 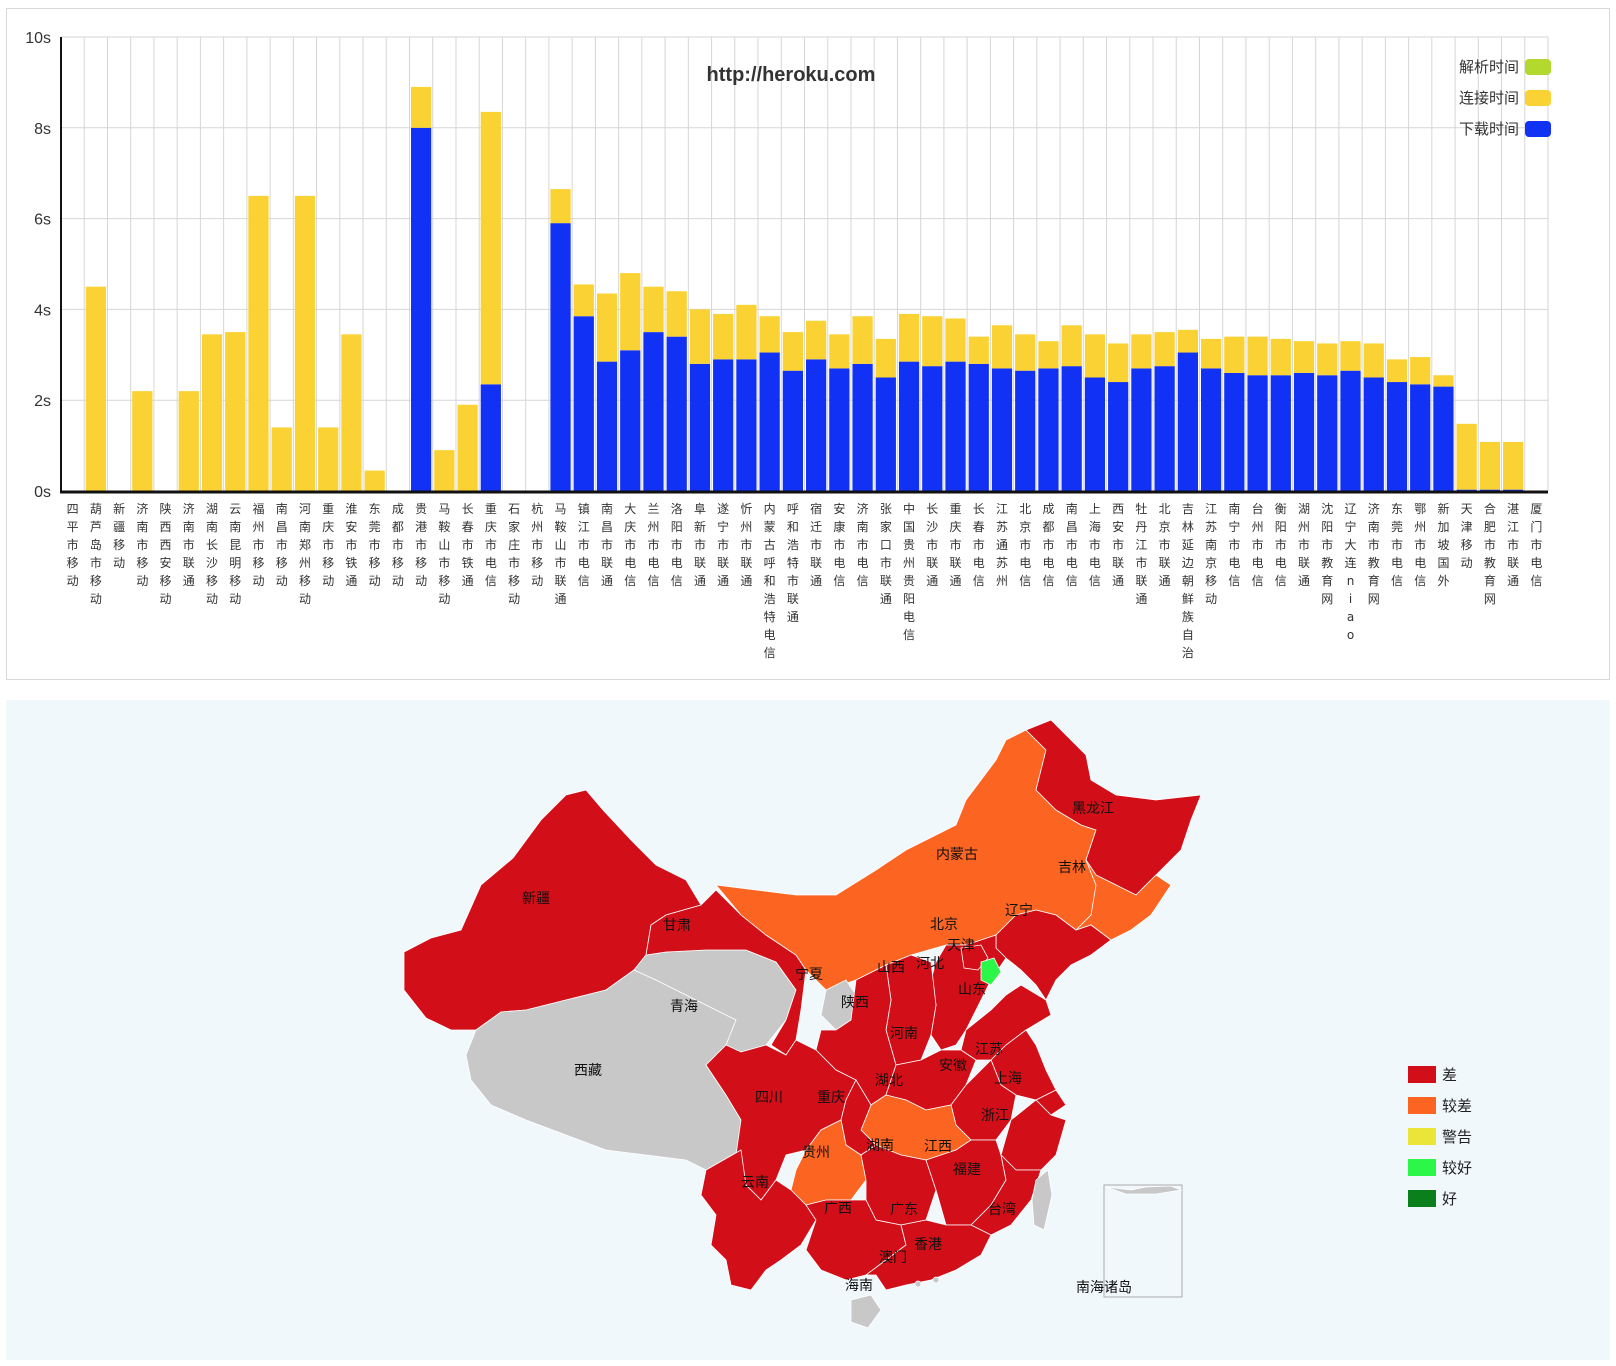 What do you see at coordinates (1440, 1106) in the screenshot?
I see `map-legend-item: 较差` at bounding box center [1440, 1106].